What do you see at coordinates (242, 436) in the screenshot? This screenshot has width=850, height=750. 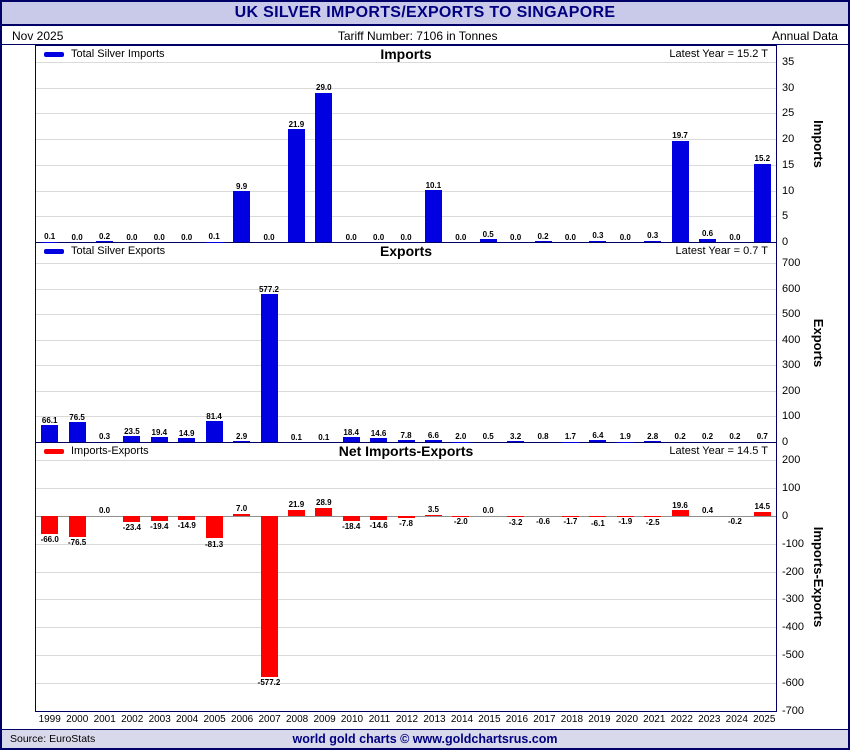 I see `bar-value-label: 2.9` at bounding box center [242, 436].